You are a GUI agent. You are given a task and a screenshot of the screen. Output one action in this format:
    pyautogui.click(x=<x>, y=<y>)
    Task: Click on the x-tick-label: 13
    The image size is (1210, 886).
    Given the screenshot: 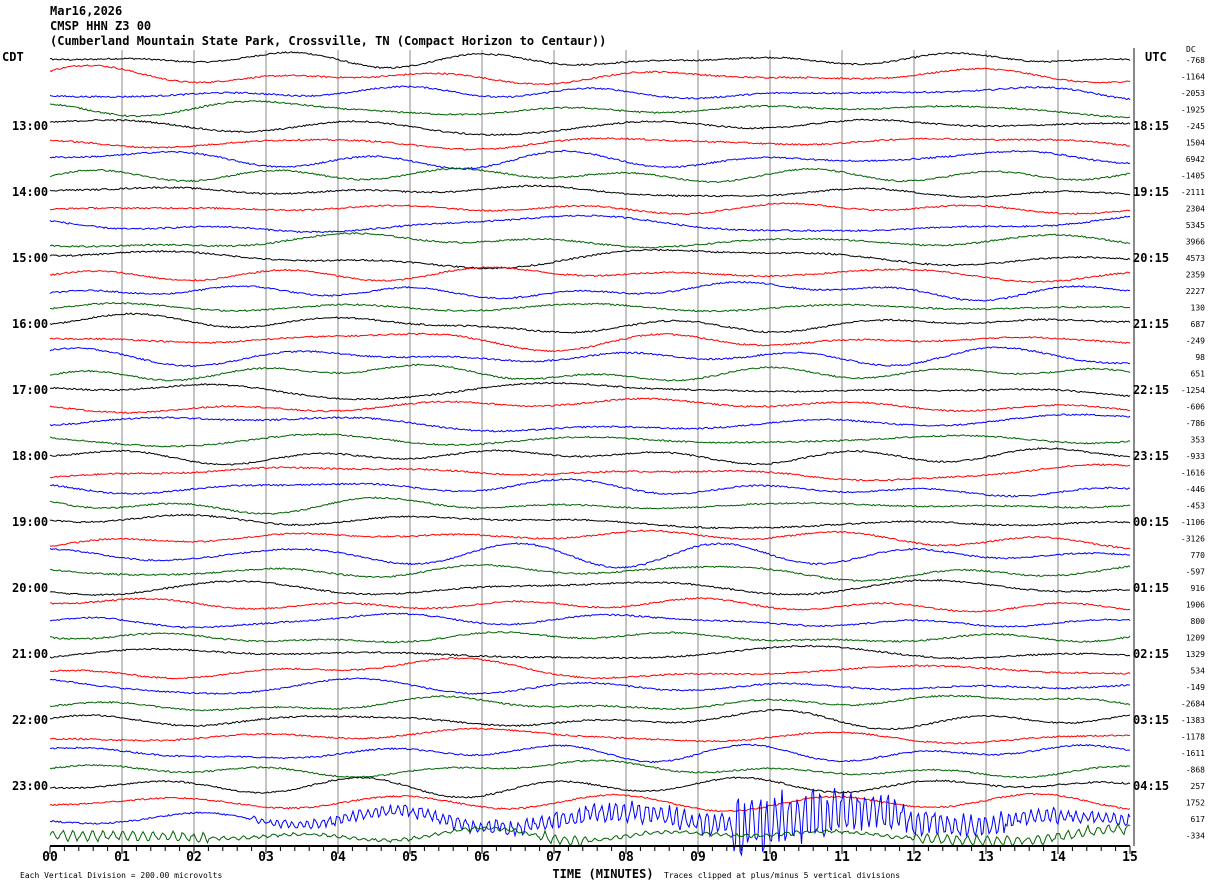 What is the action you would take?
    pyautogui.click(x=986, y=857)
    